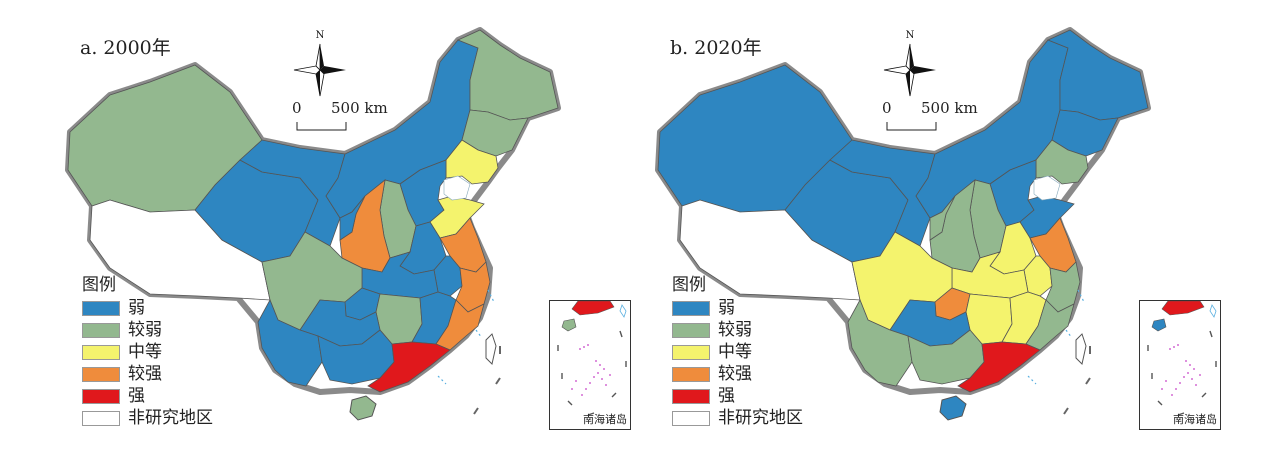  I want to click on panel-title: a. 2000年, so click(125, 48).